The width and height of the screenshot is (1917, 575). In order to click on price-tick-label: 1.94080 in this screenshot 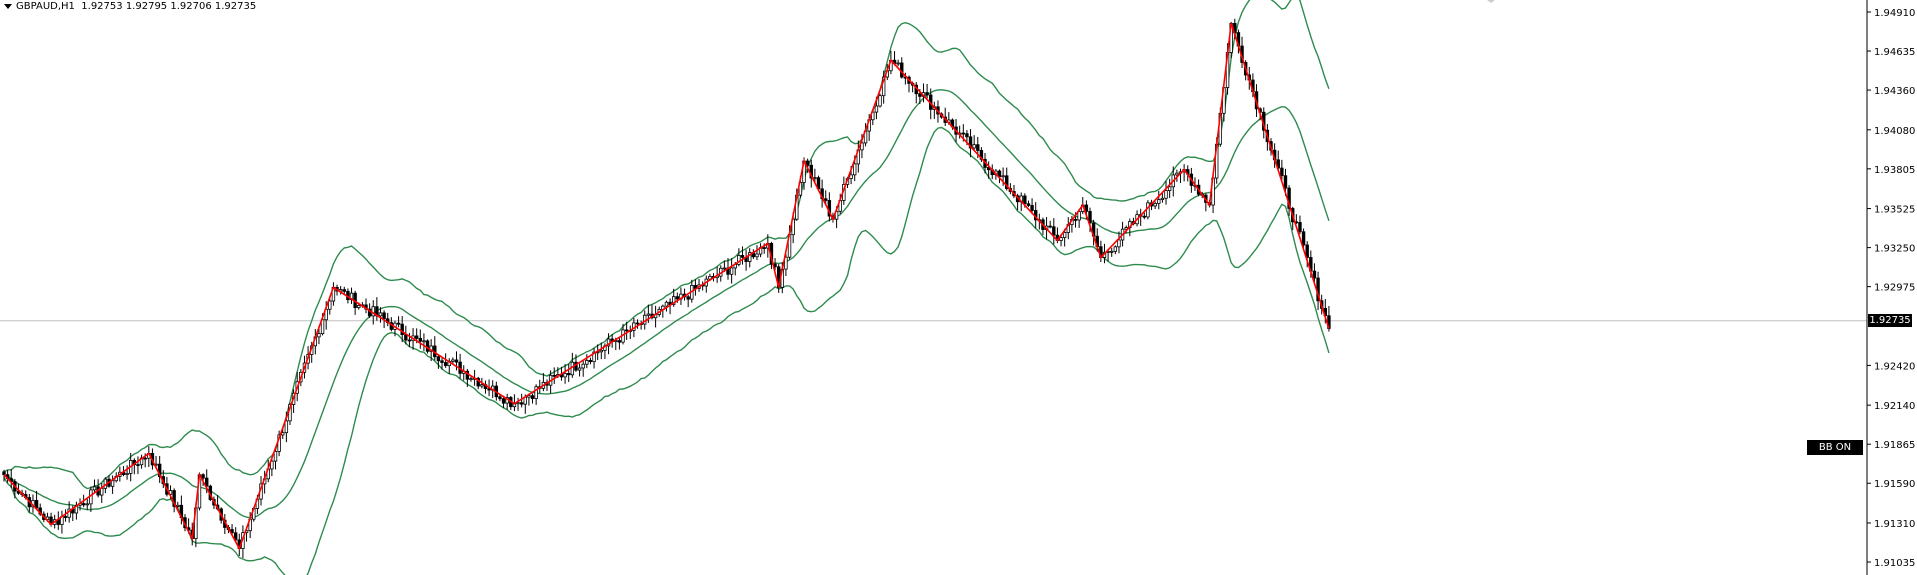, I will do `click(1894, 131)`.